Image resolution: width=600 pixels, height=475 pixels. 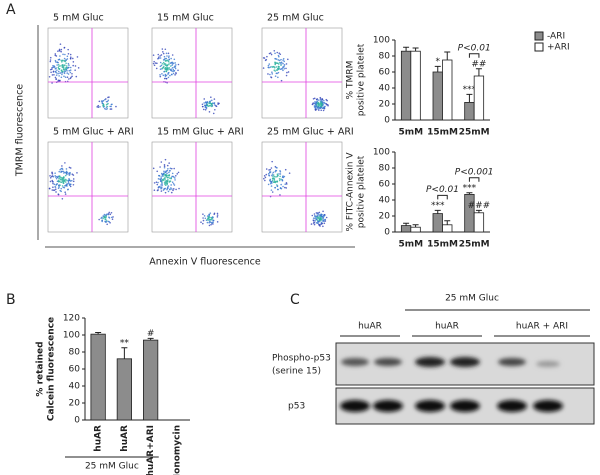 What do you see at coordinates (442, 197) in the screenshot?
I see `bracket` at bounding box center [442, 197].